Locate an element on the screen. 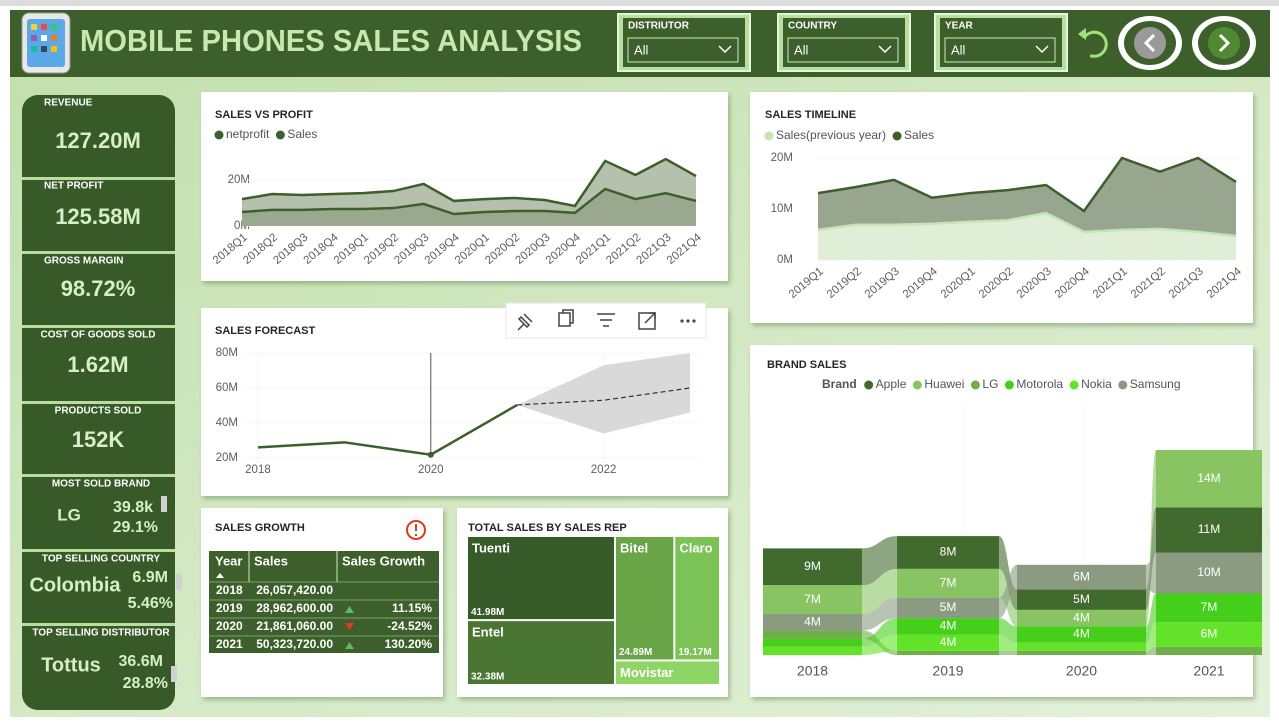  line is located at coordinates (1027, 184).